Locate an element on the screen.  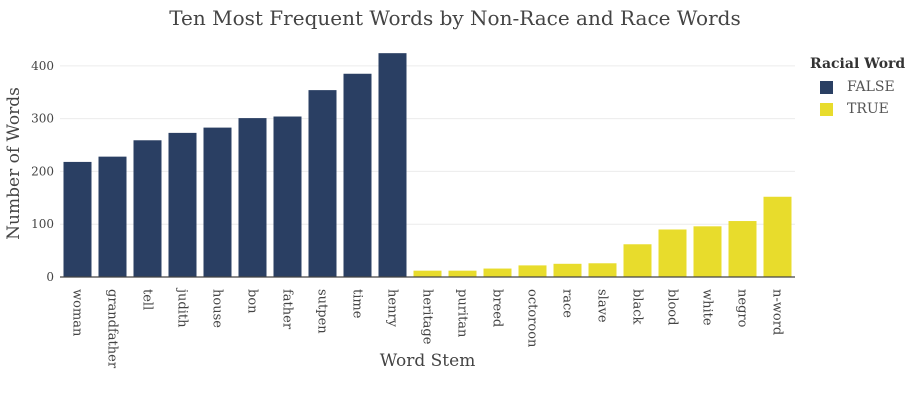
legend-item-false: FALSE is located at coordinates (857, 87).